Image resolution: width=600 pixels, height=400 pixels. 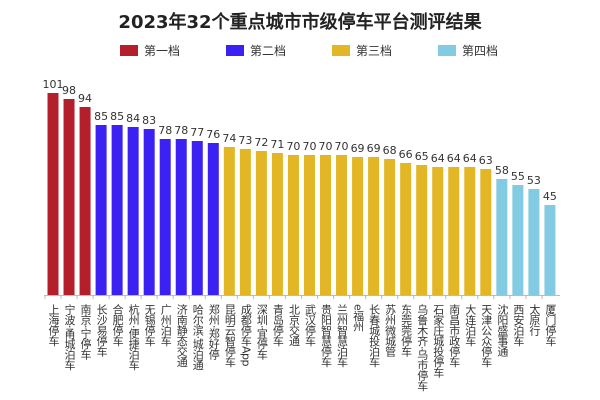 What do you see at coordinates (486, 160) in the screenshot?
I see `data-label: 63` at bounding box center [486, 160].